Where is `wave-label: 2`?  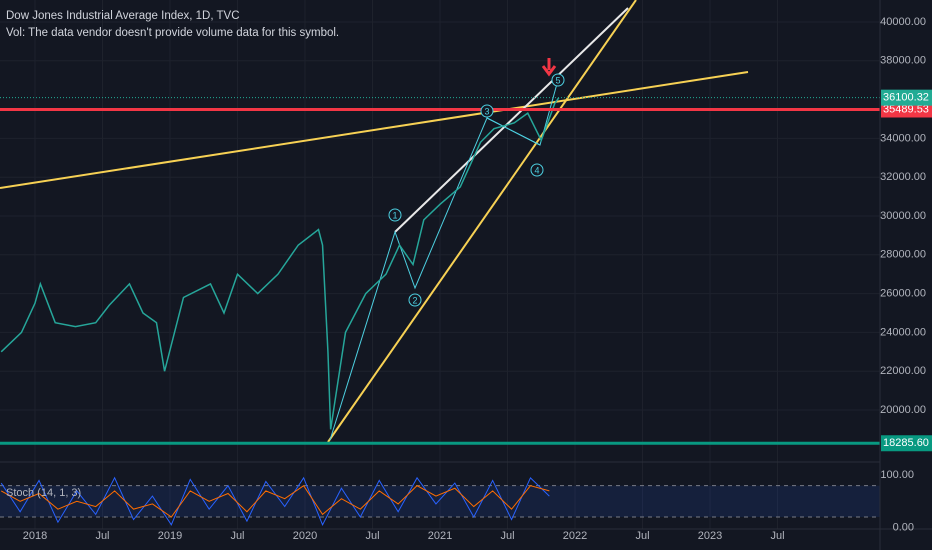
wave-label: 2 is located at coordinates (414, 300).